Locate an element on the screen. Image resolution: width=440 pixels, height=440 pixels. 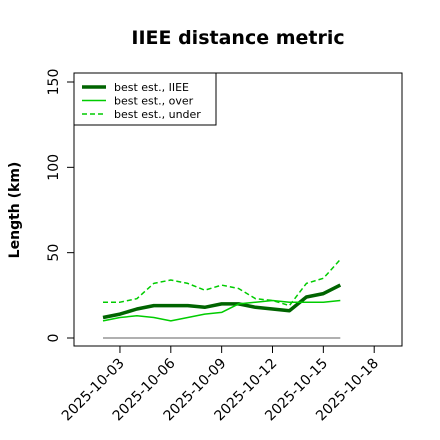
legend-box is located at coordinates (145, 99).